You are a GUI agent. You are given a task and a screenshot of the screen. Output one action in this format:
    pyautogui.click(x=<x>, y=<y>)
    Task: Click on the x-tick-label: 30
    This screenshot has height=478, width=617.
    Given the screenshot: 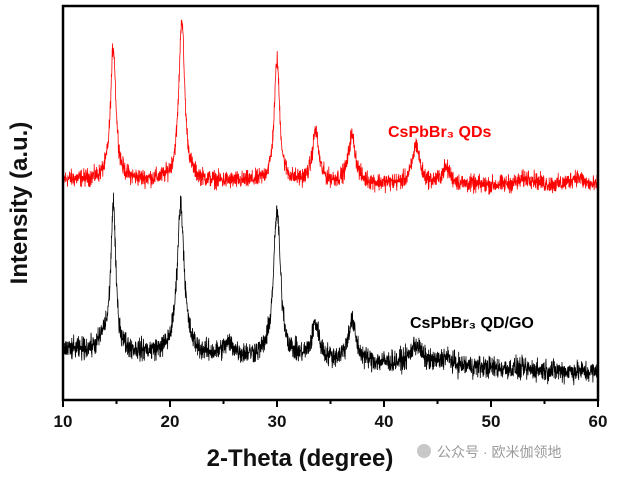 What is the action you would take?
    pyautogui.click(x=277, y=421)
    